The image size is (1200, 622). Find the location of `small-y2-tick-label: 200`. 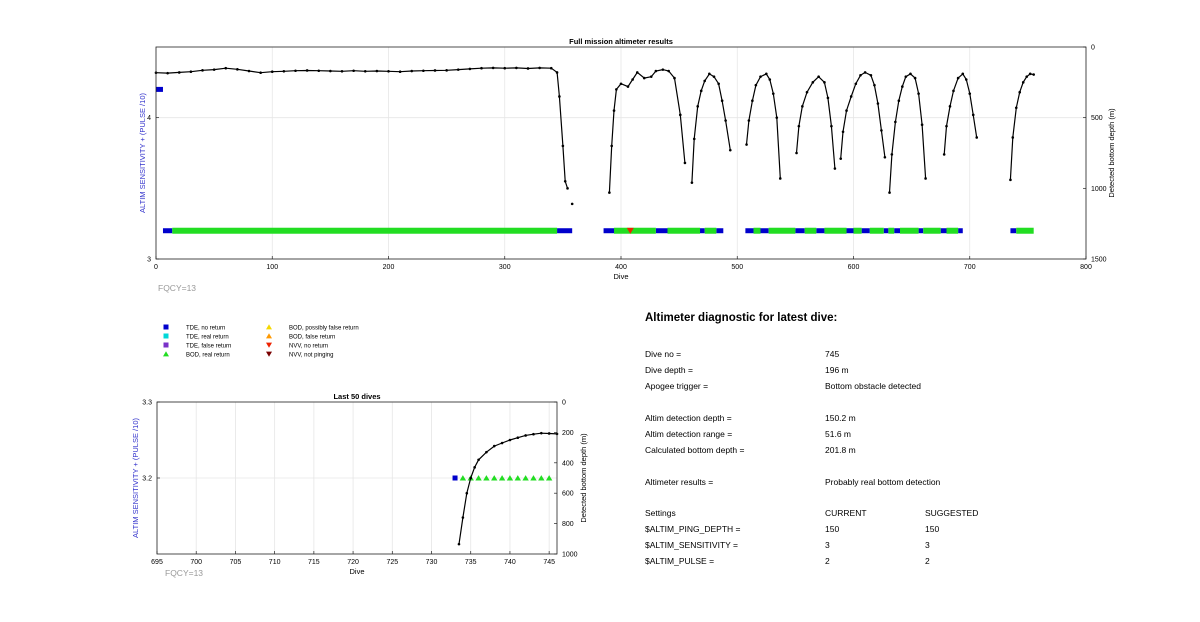

small-y2-tick-label: 200 is located at coordinates (568, 433).